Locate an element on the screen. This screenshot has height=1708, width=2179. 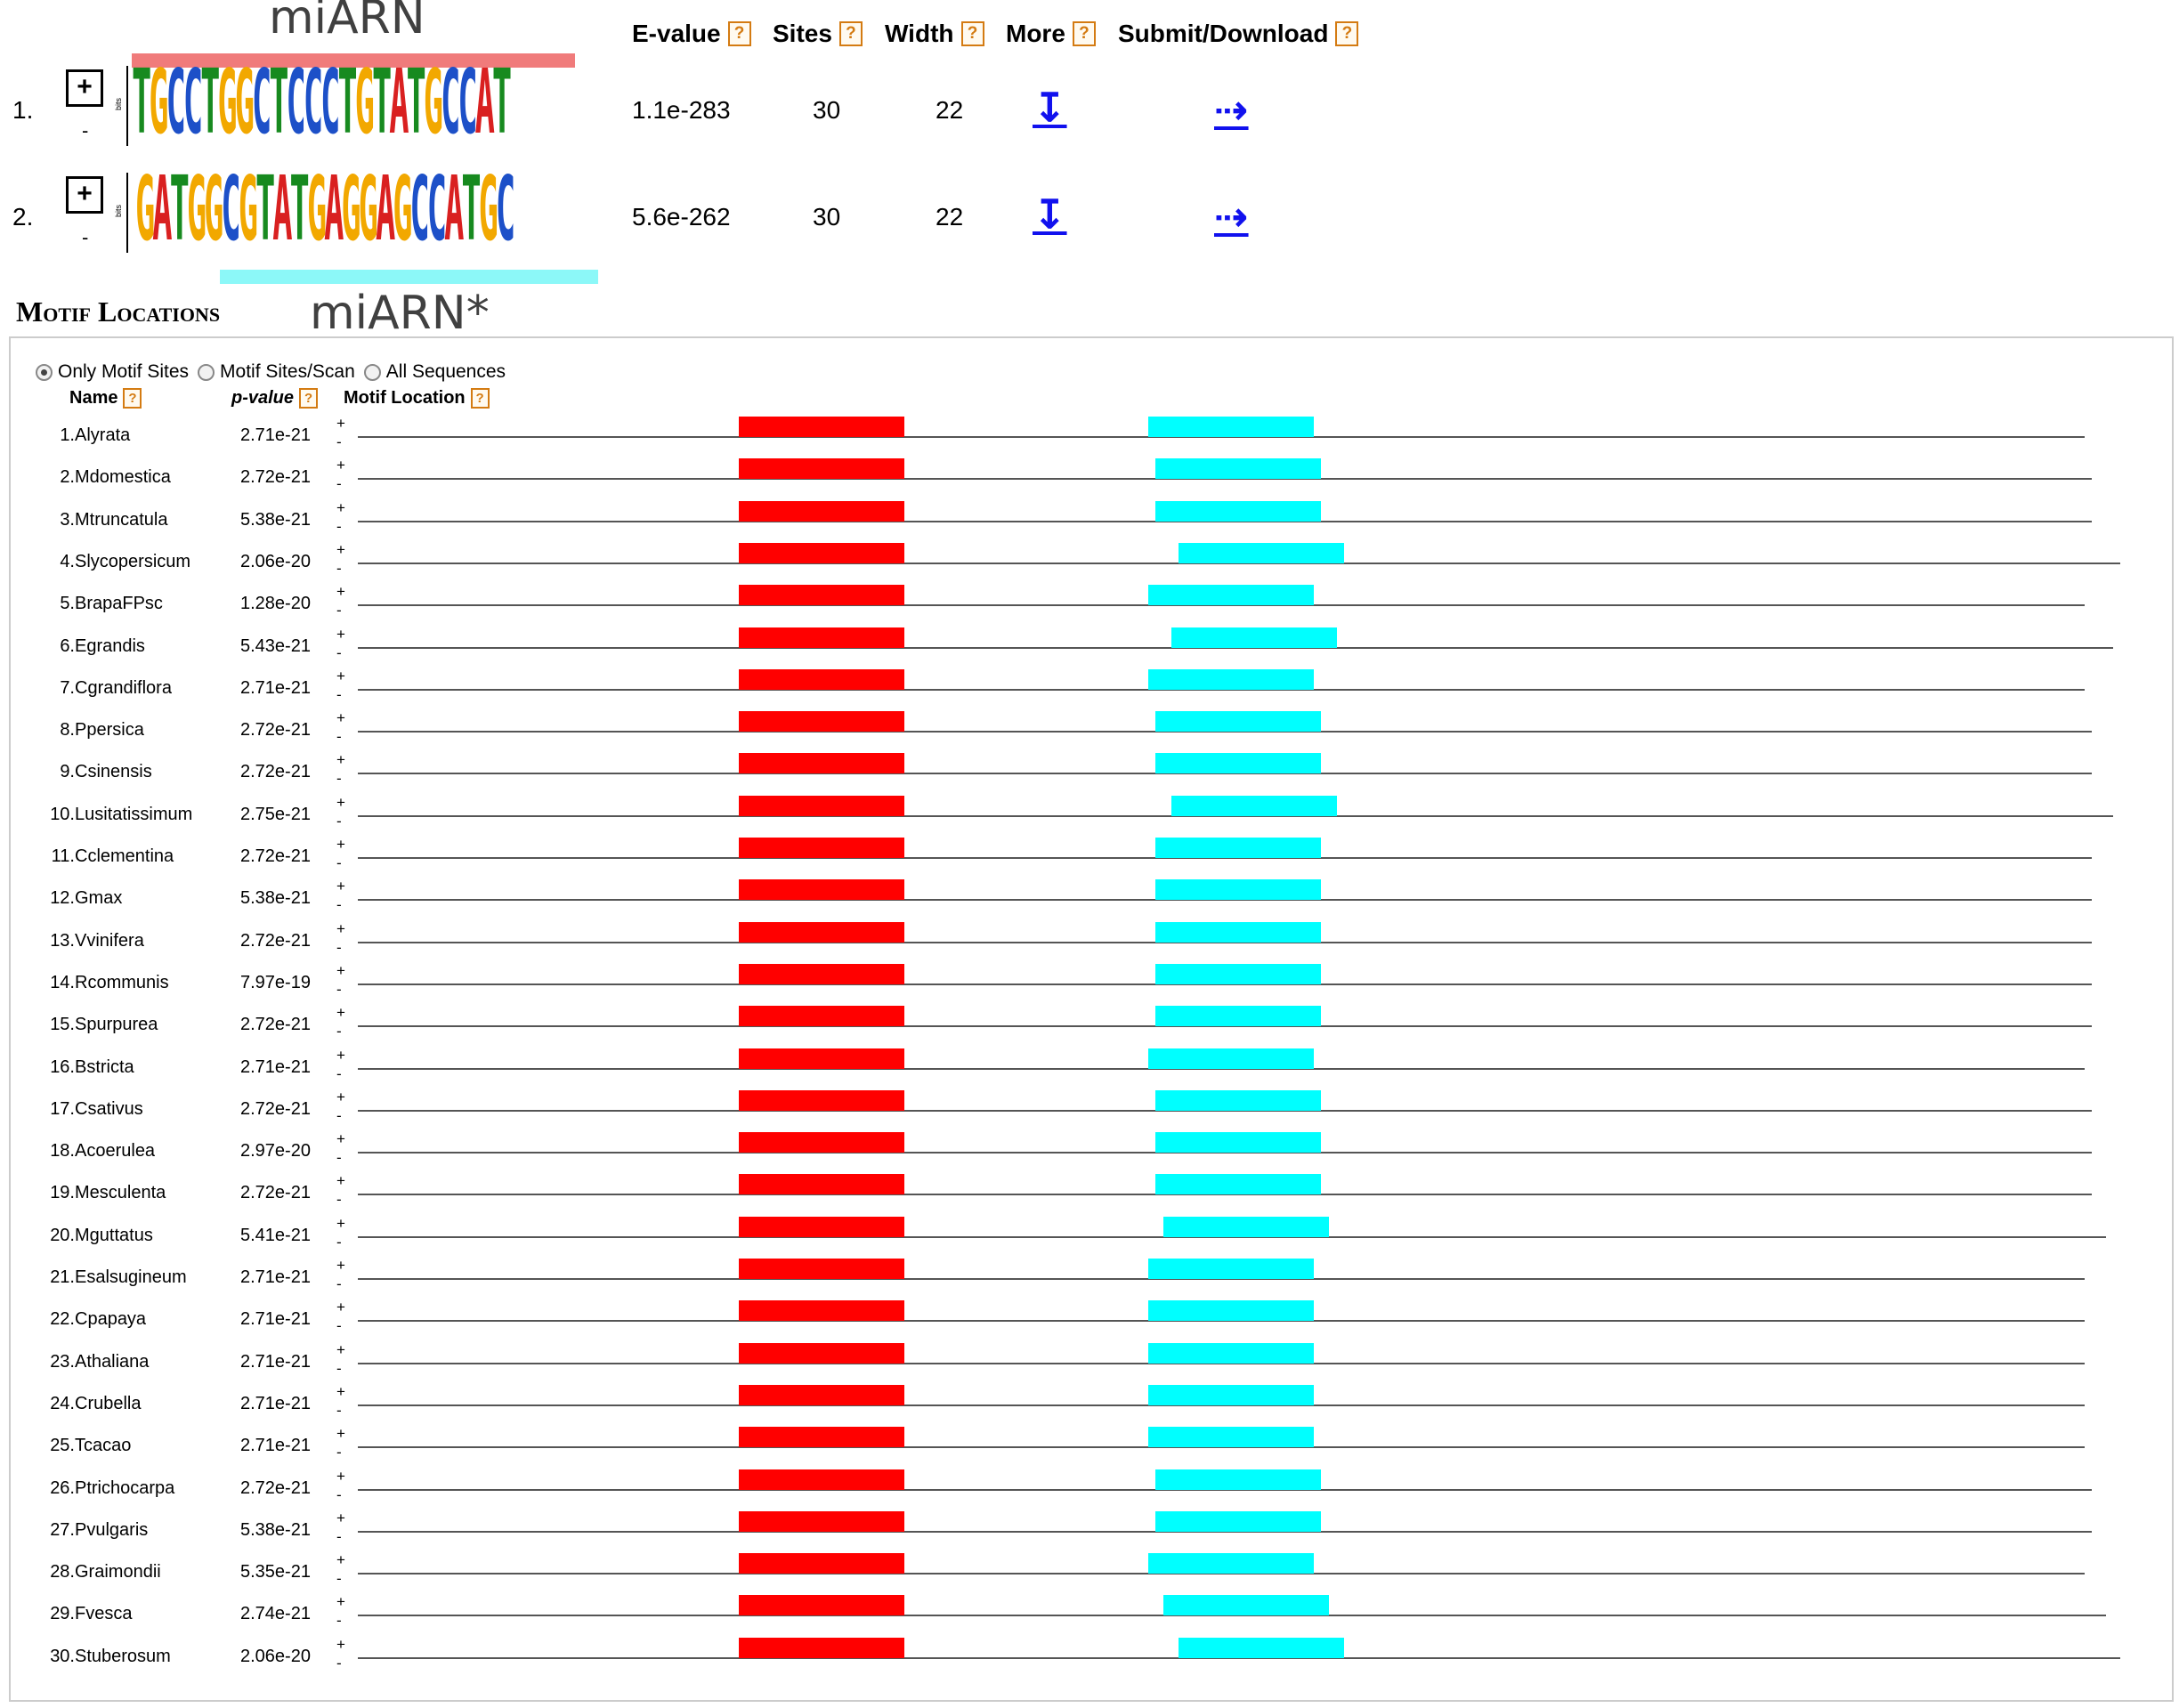
site-pvalue: 5.38e-21 is located at coordinates (275, 520).